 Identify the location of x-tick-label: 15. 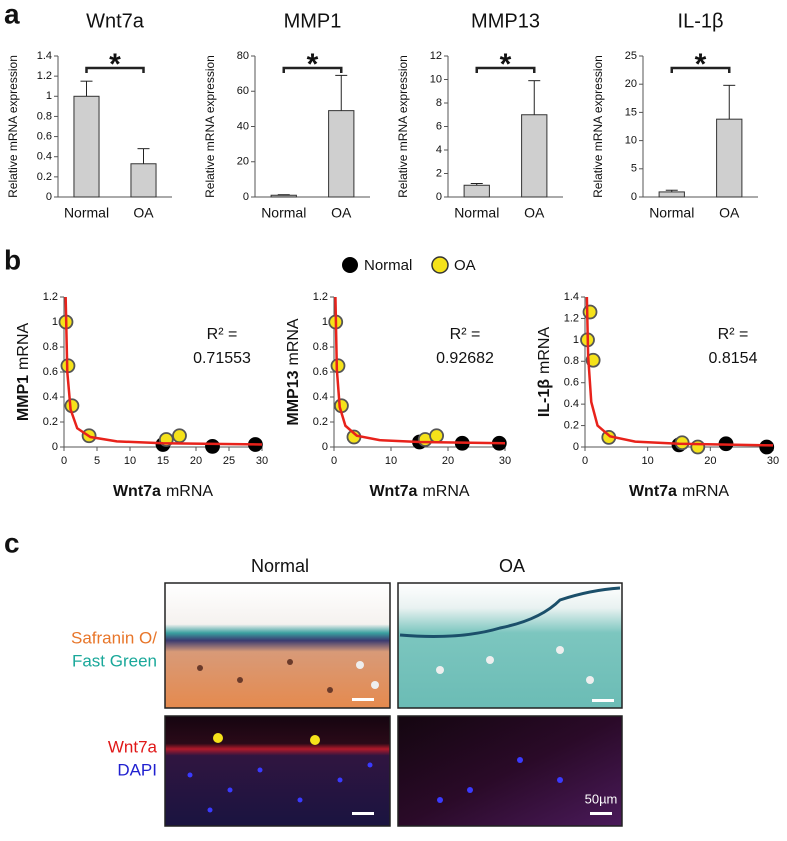
(163, 461).